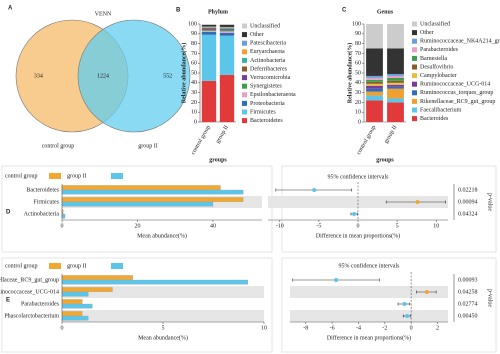 Image resolution: width=500 pixels, height=354 pixels. Describe the element at coordinates (460, 42) in the screenshot. I see `legend-label: Ruminococcaceae_NK4A214_group` at that location.